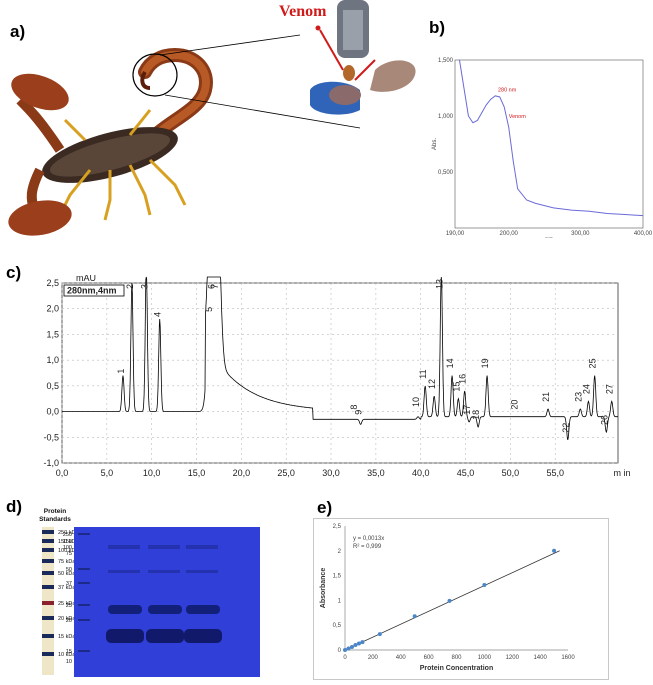 The height and width of the screenshot is (685, 653). I want to click on peak-label: 18, so click(476, 415).